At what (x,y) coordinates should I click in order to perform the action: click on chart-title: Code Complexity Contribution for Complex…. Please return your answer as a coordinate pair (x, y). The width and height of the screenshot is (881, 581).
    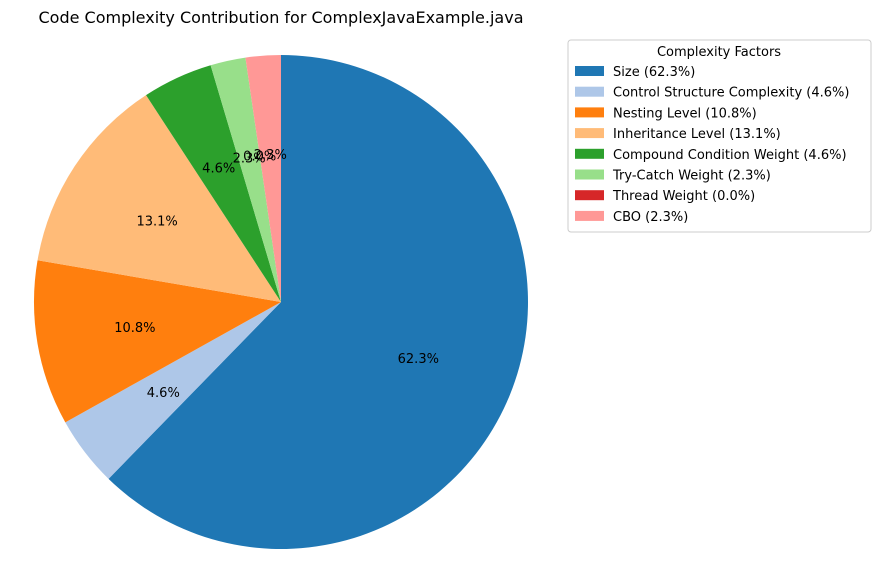
    Looking at the image, I should click on (280, 17).